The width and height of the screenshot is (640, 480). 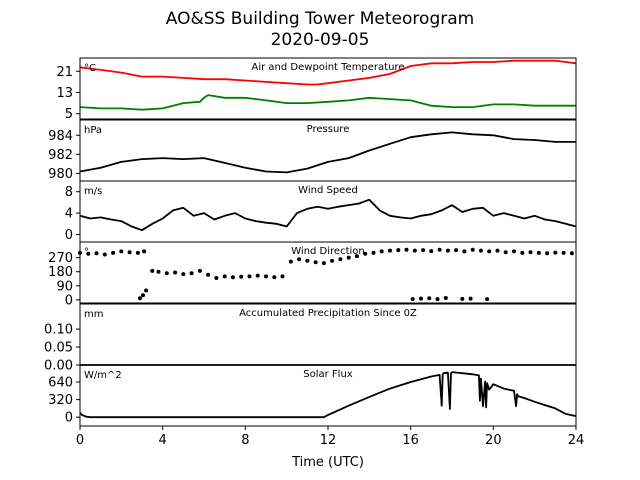 What do you see at coordinates (64, 72) in the screenshot?
I see `y-tick-label: 21` at bounding box center [64, 72].